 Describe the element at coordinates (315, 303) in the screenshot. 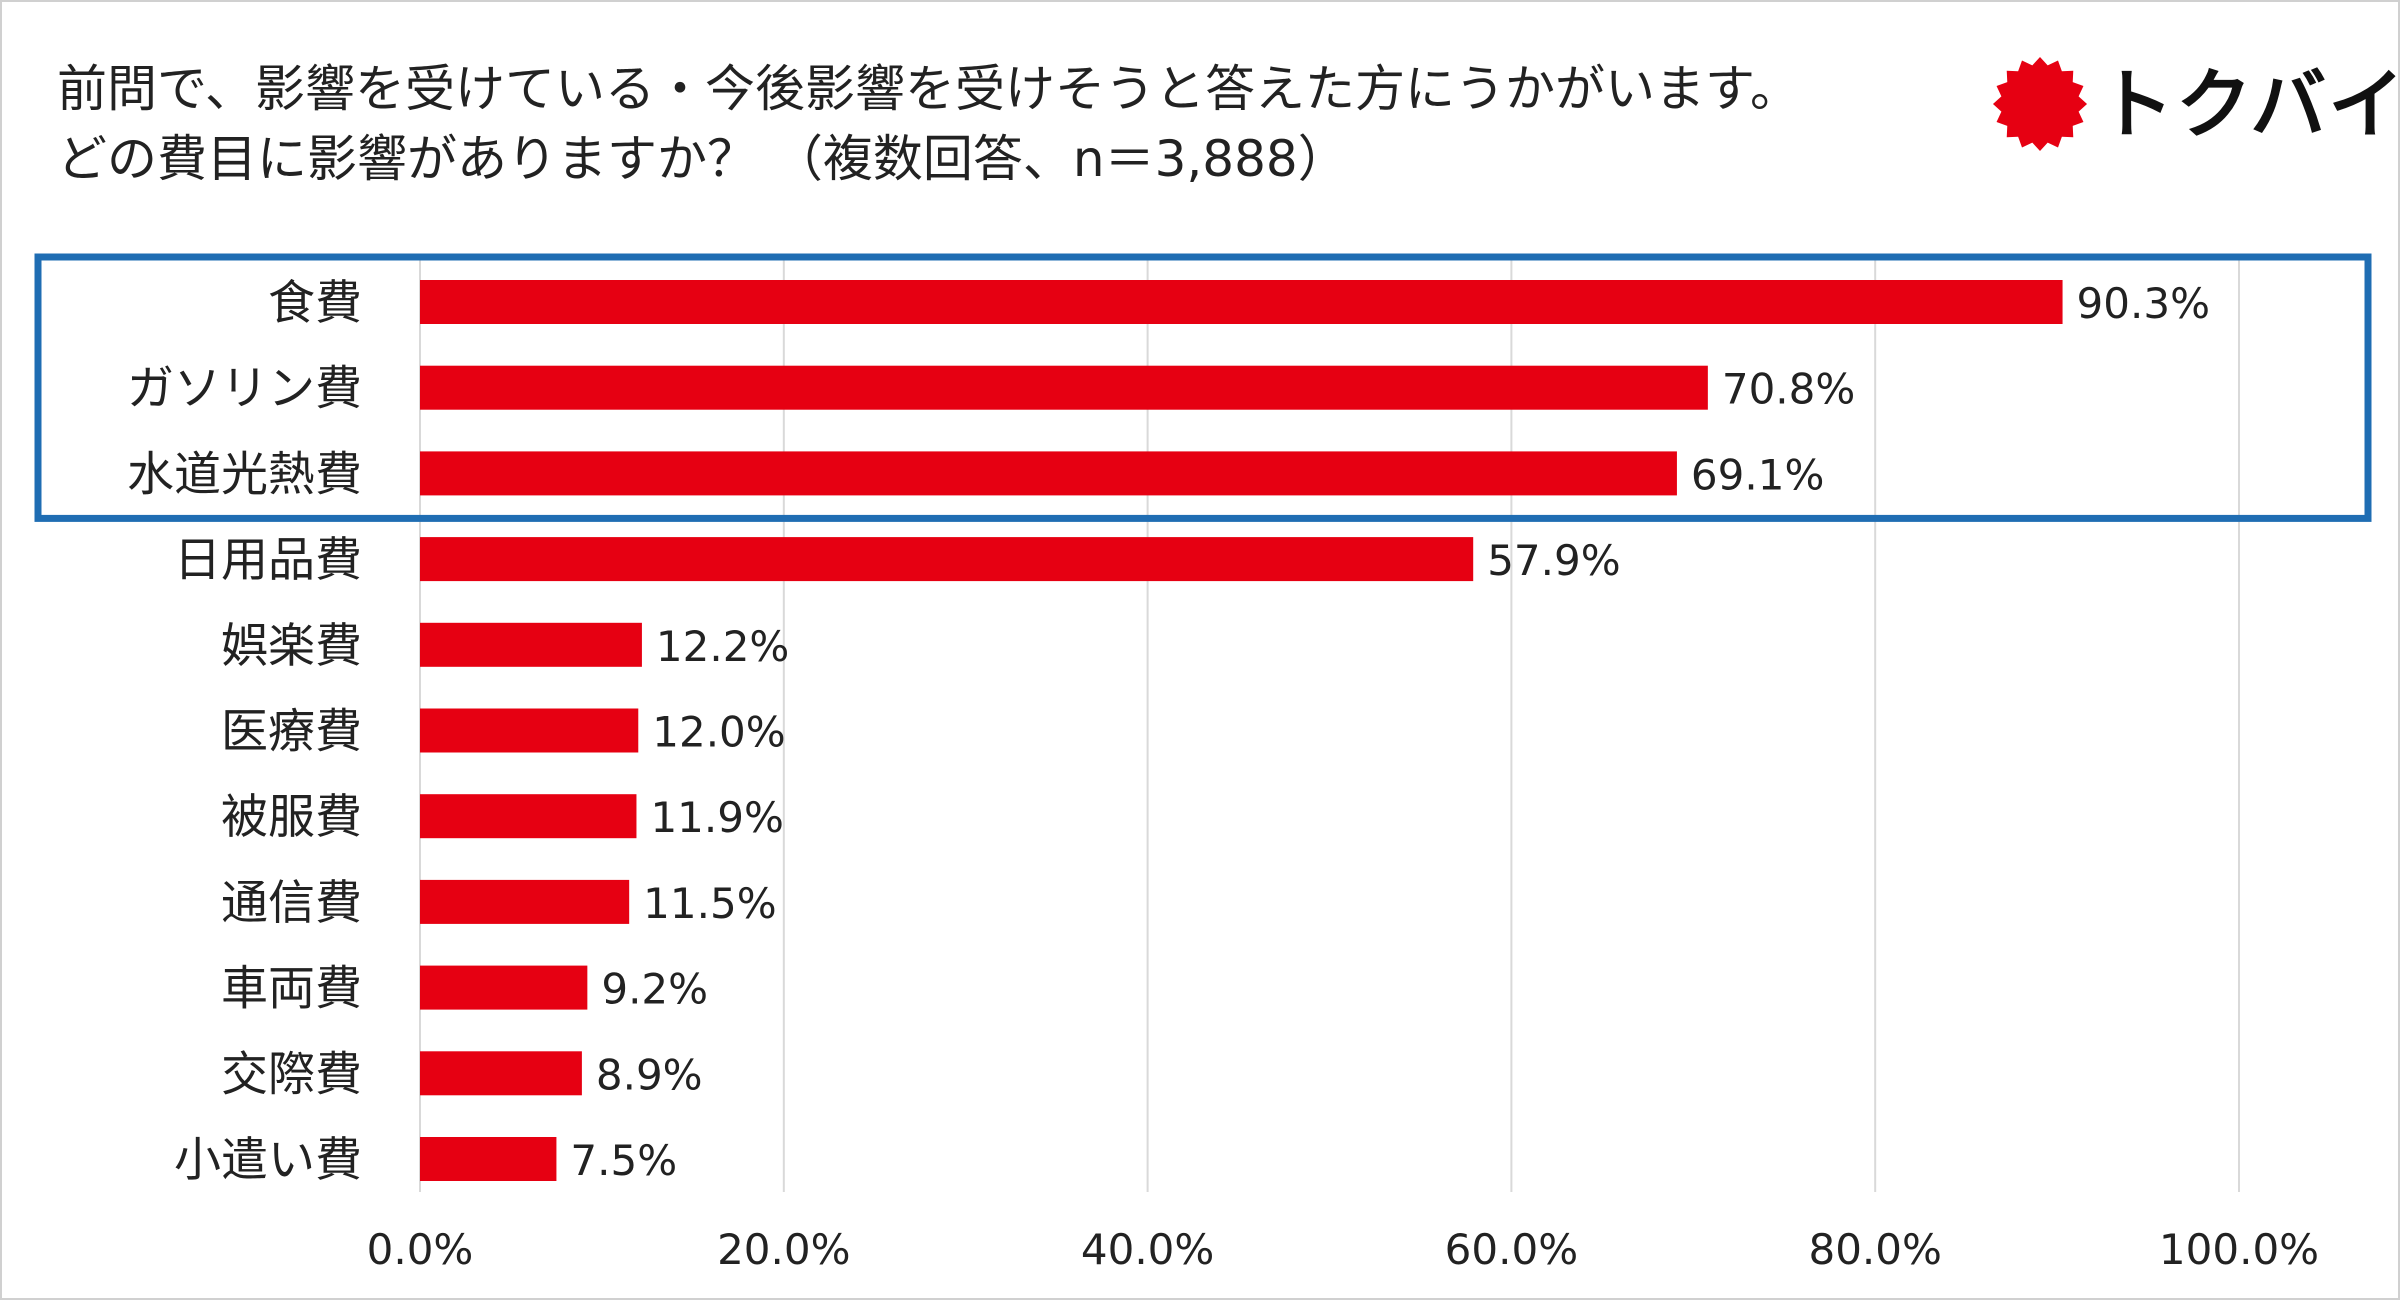

I see `category-label-1: 食費` at that location.